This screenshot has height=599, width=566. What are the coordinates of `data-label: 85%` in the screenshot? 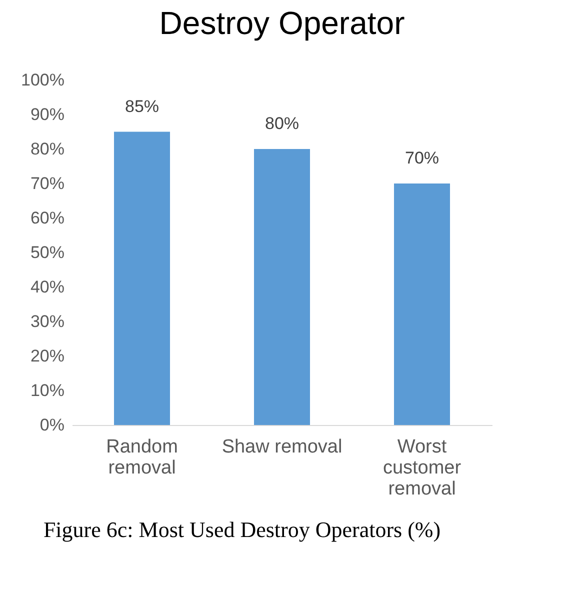 It's located at (142, 106).